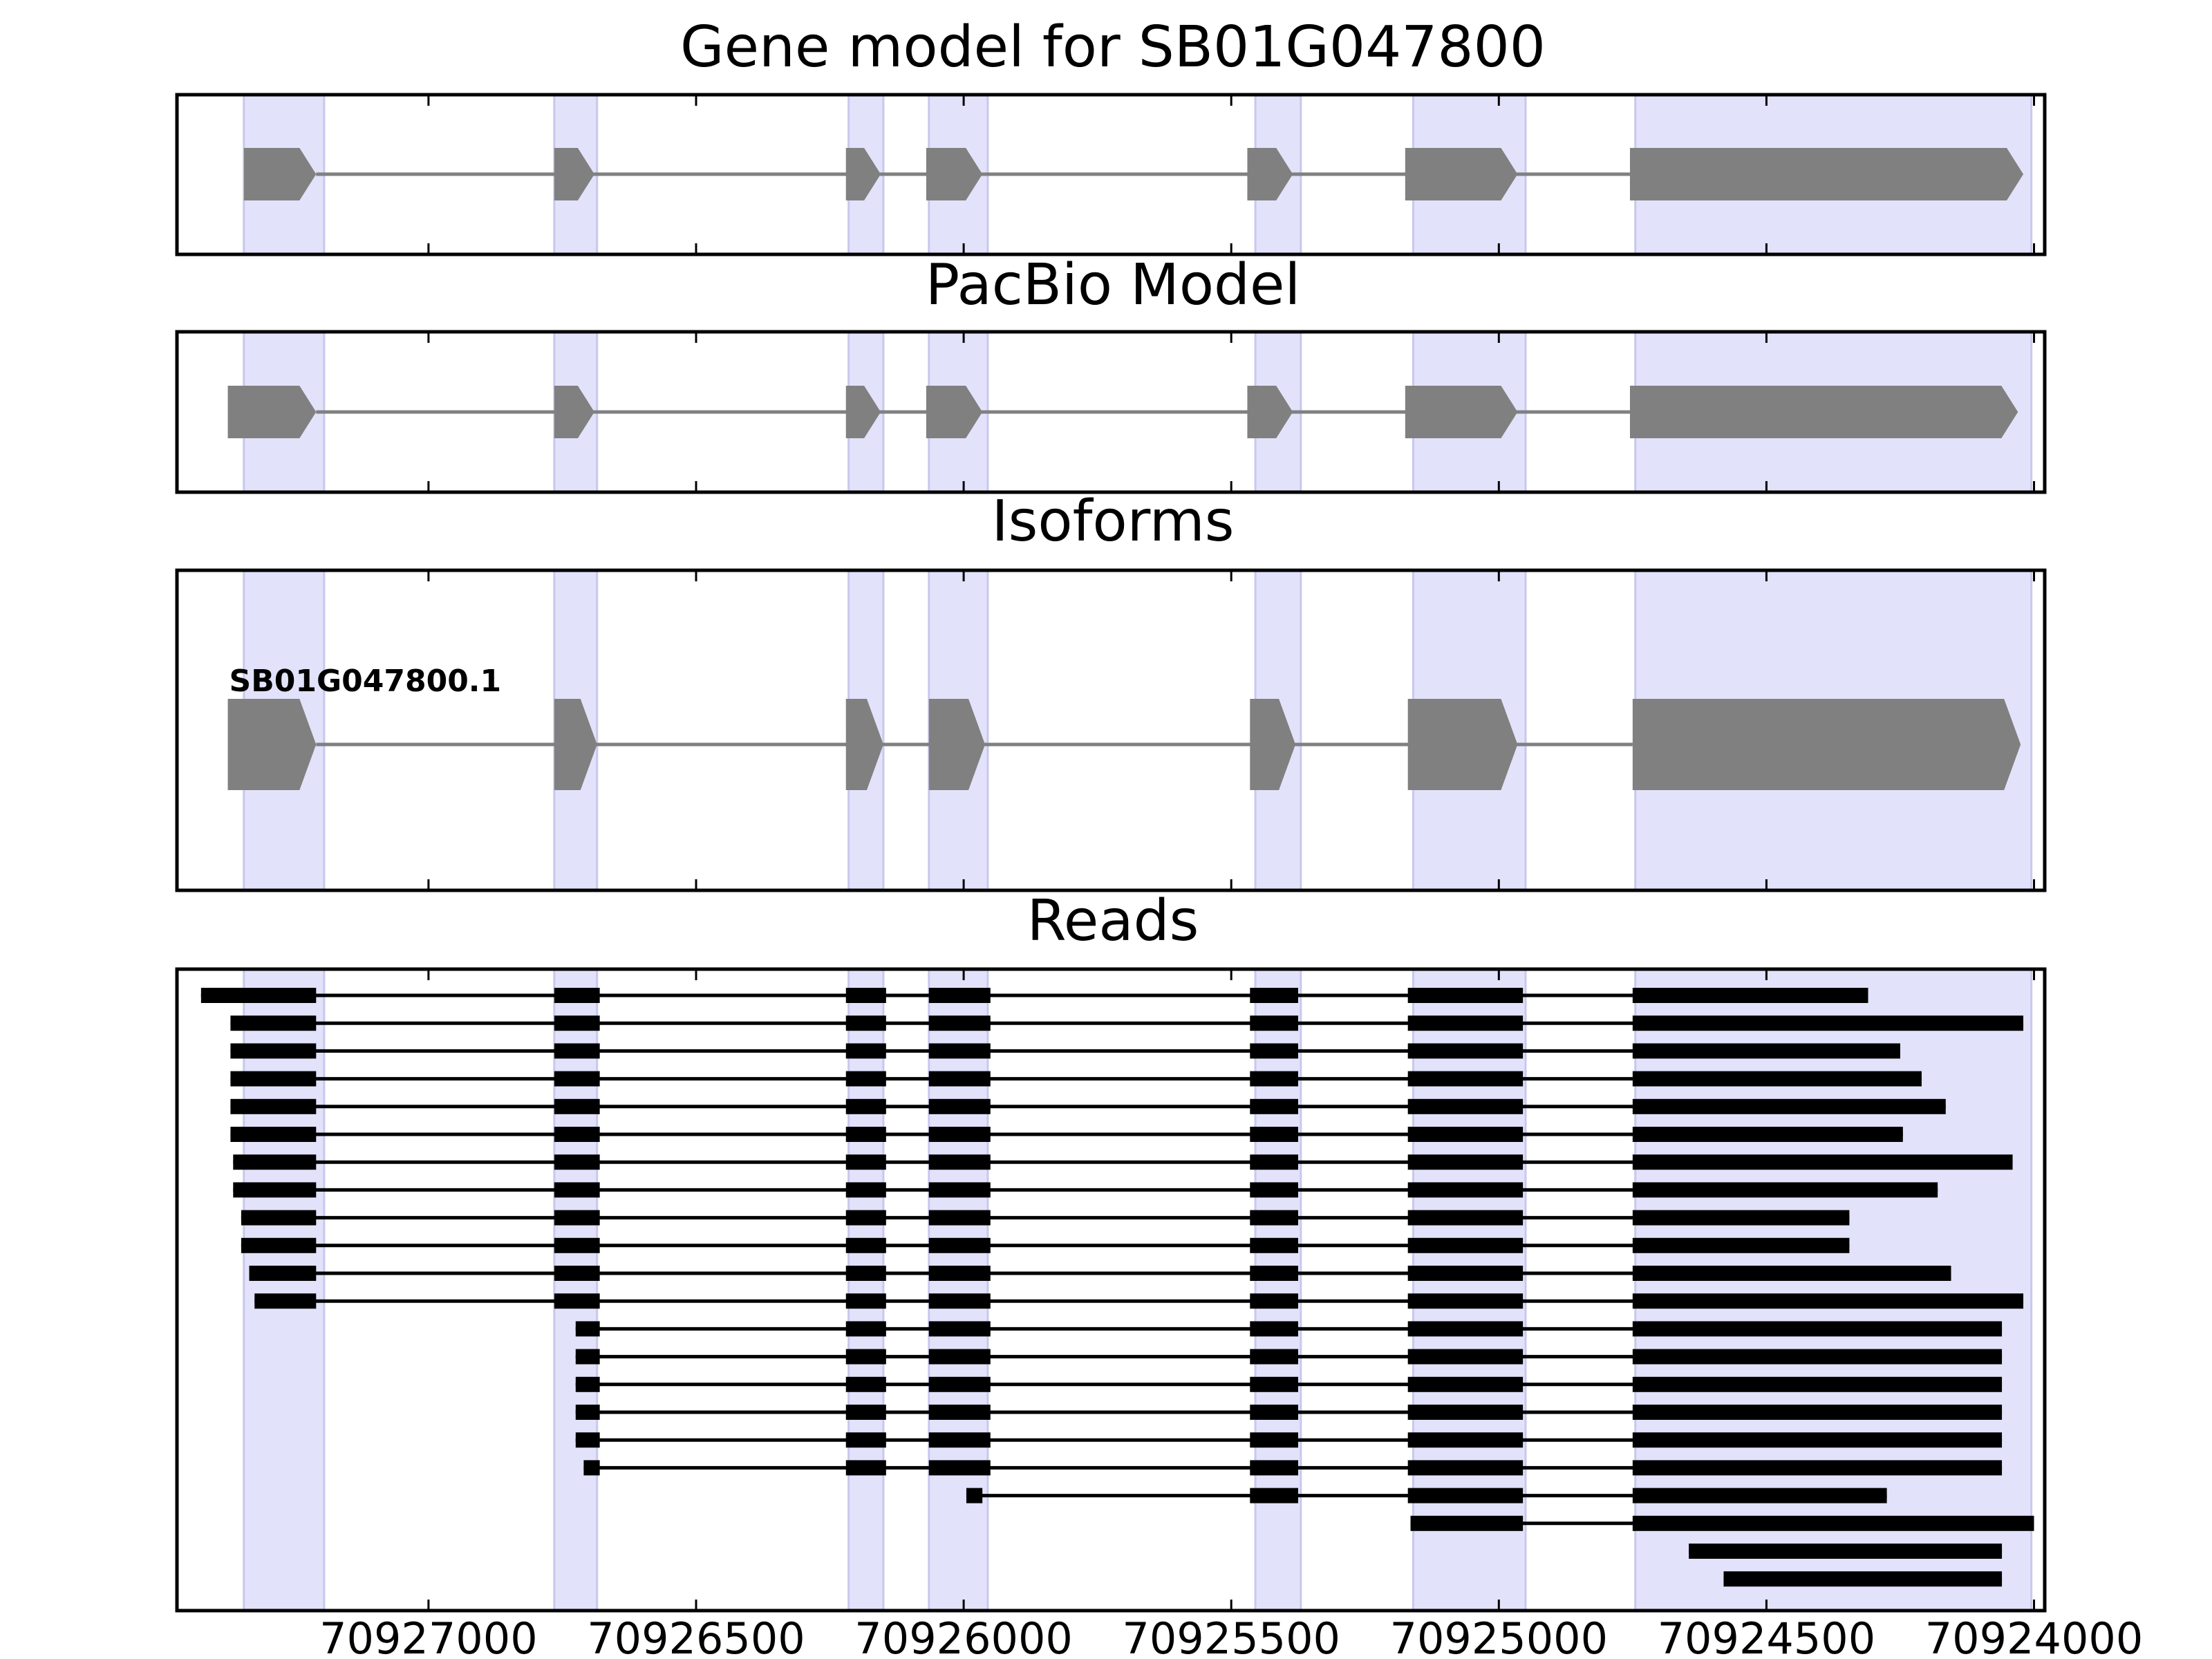 Image resolution: width=2212 pixels, height=1659 pixels. What do you see at coordinates (365, 681) in the screenshot?
I see `isoform-label: SB01G047800.1` at bounding box center [365, 681].